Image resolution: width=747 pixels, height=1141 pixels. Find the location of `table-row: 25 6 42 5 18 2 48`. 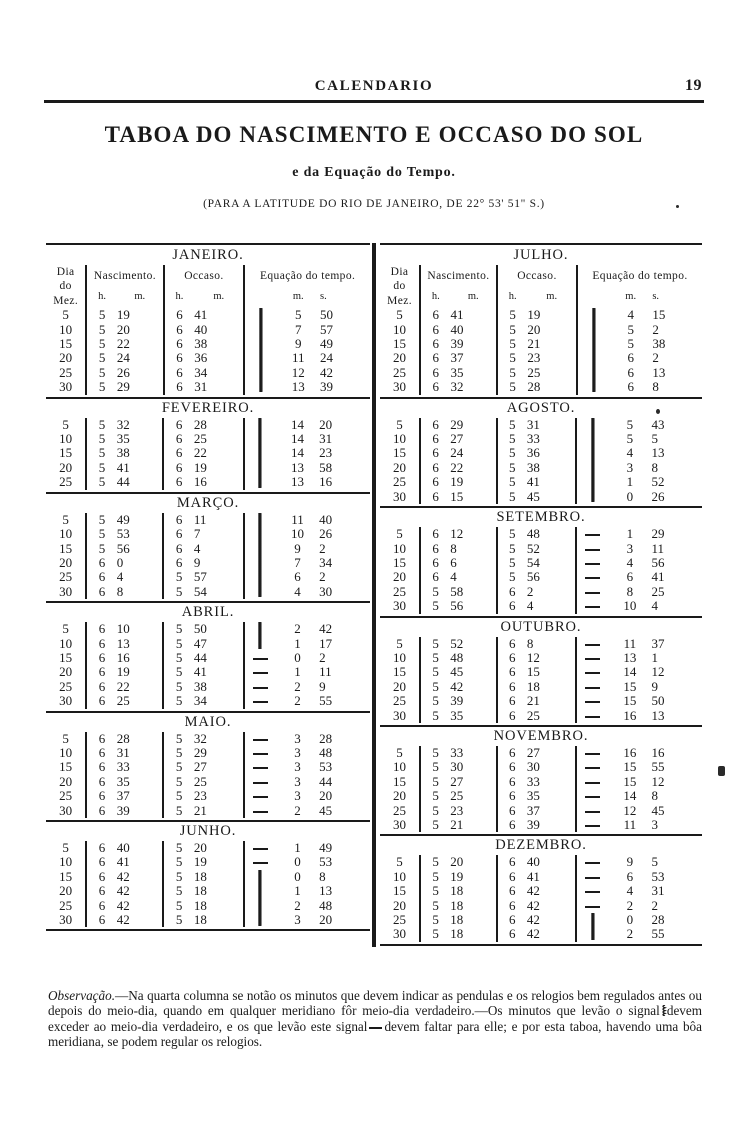

table-row: 25 6 42 5 18 2 48 is located at coordinates (207, 905).